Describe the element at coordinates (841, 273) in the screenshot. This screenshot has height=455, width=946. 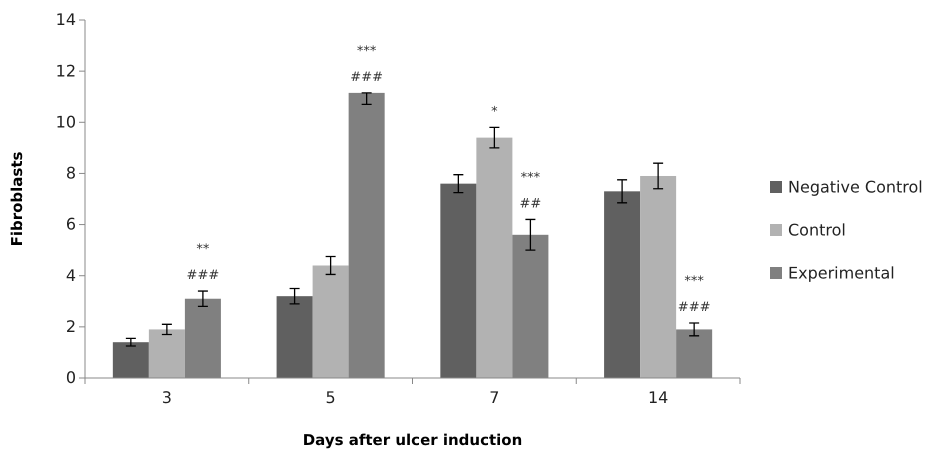
I see `legend-label: Experimental` at that location.